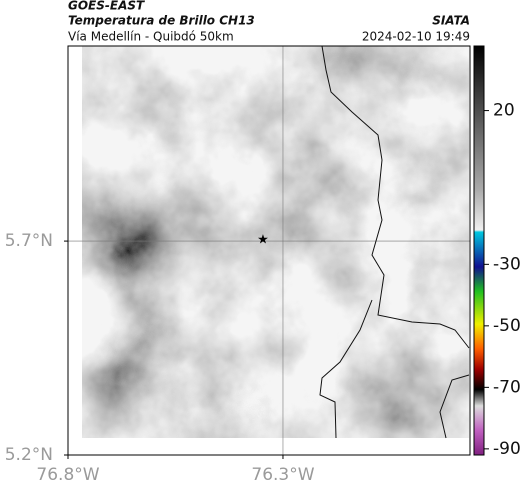 This screenshot has width=526, height=491. Describe the element at coordinates (29, 241) in the screenshot. I see `y-tick-label: 5.7°N` at that location.